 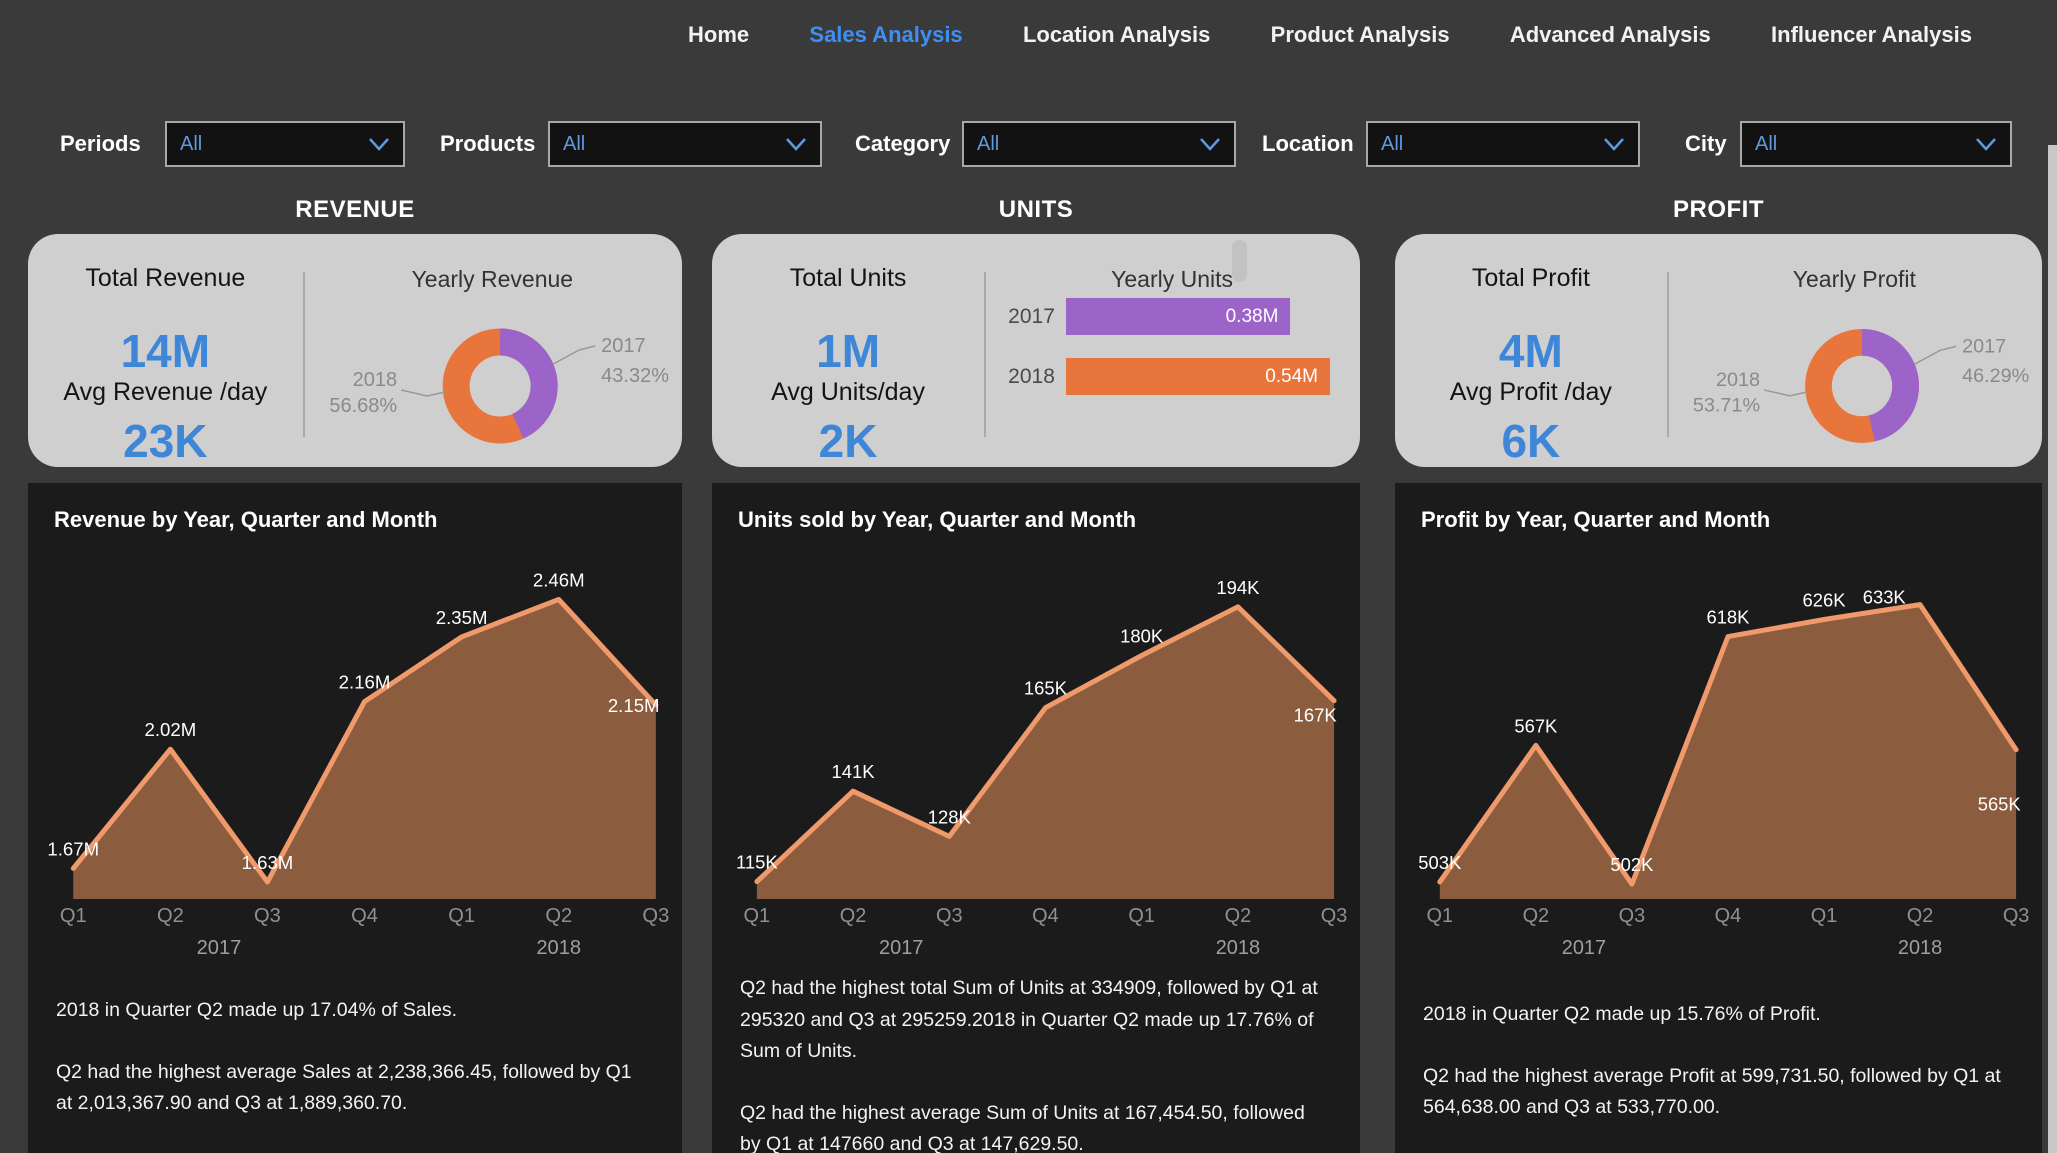 What do you see at coordinates (1825, 599) in the screenshot?
I see `data-label: 626K` at bounding box center [1825, 599].